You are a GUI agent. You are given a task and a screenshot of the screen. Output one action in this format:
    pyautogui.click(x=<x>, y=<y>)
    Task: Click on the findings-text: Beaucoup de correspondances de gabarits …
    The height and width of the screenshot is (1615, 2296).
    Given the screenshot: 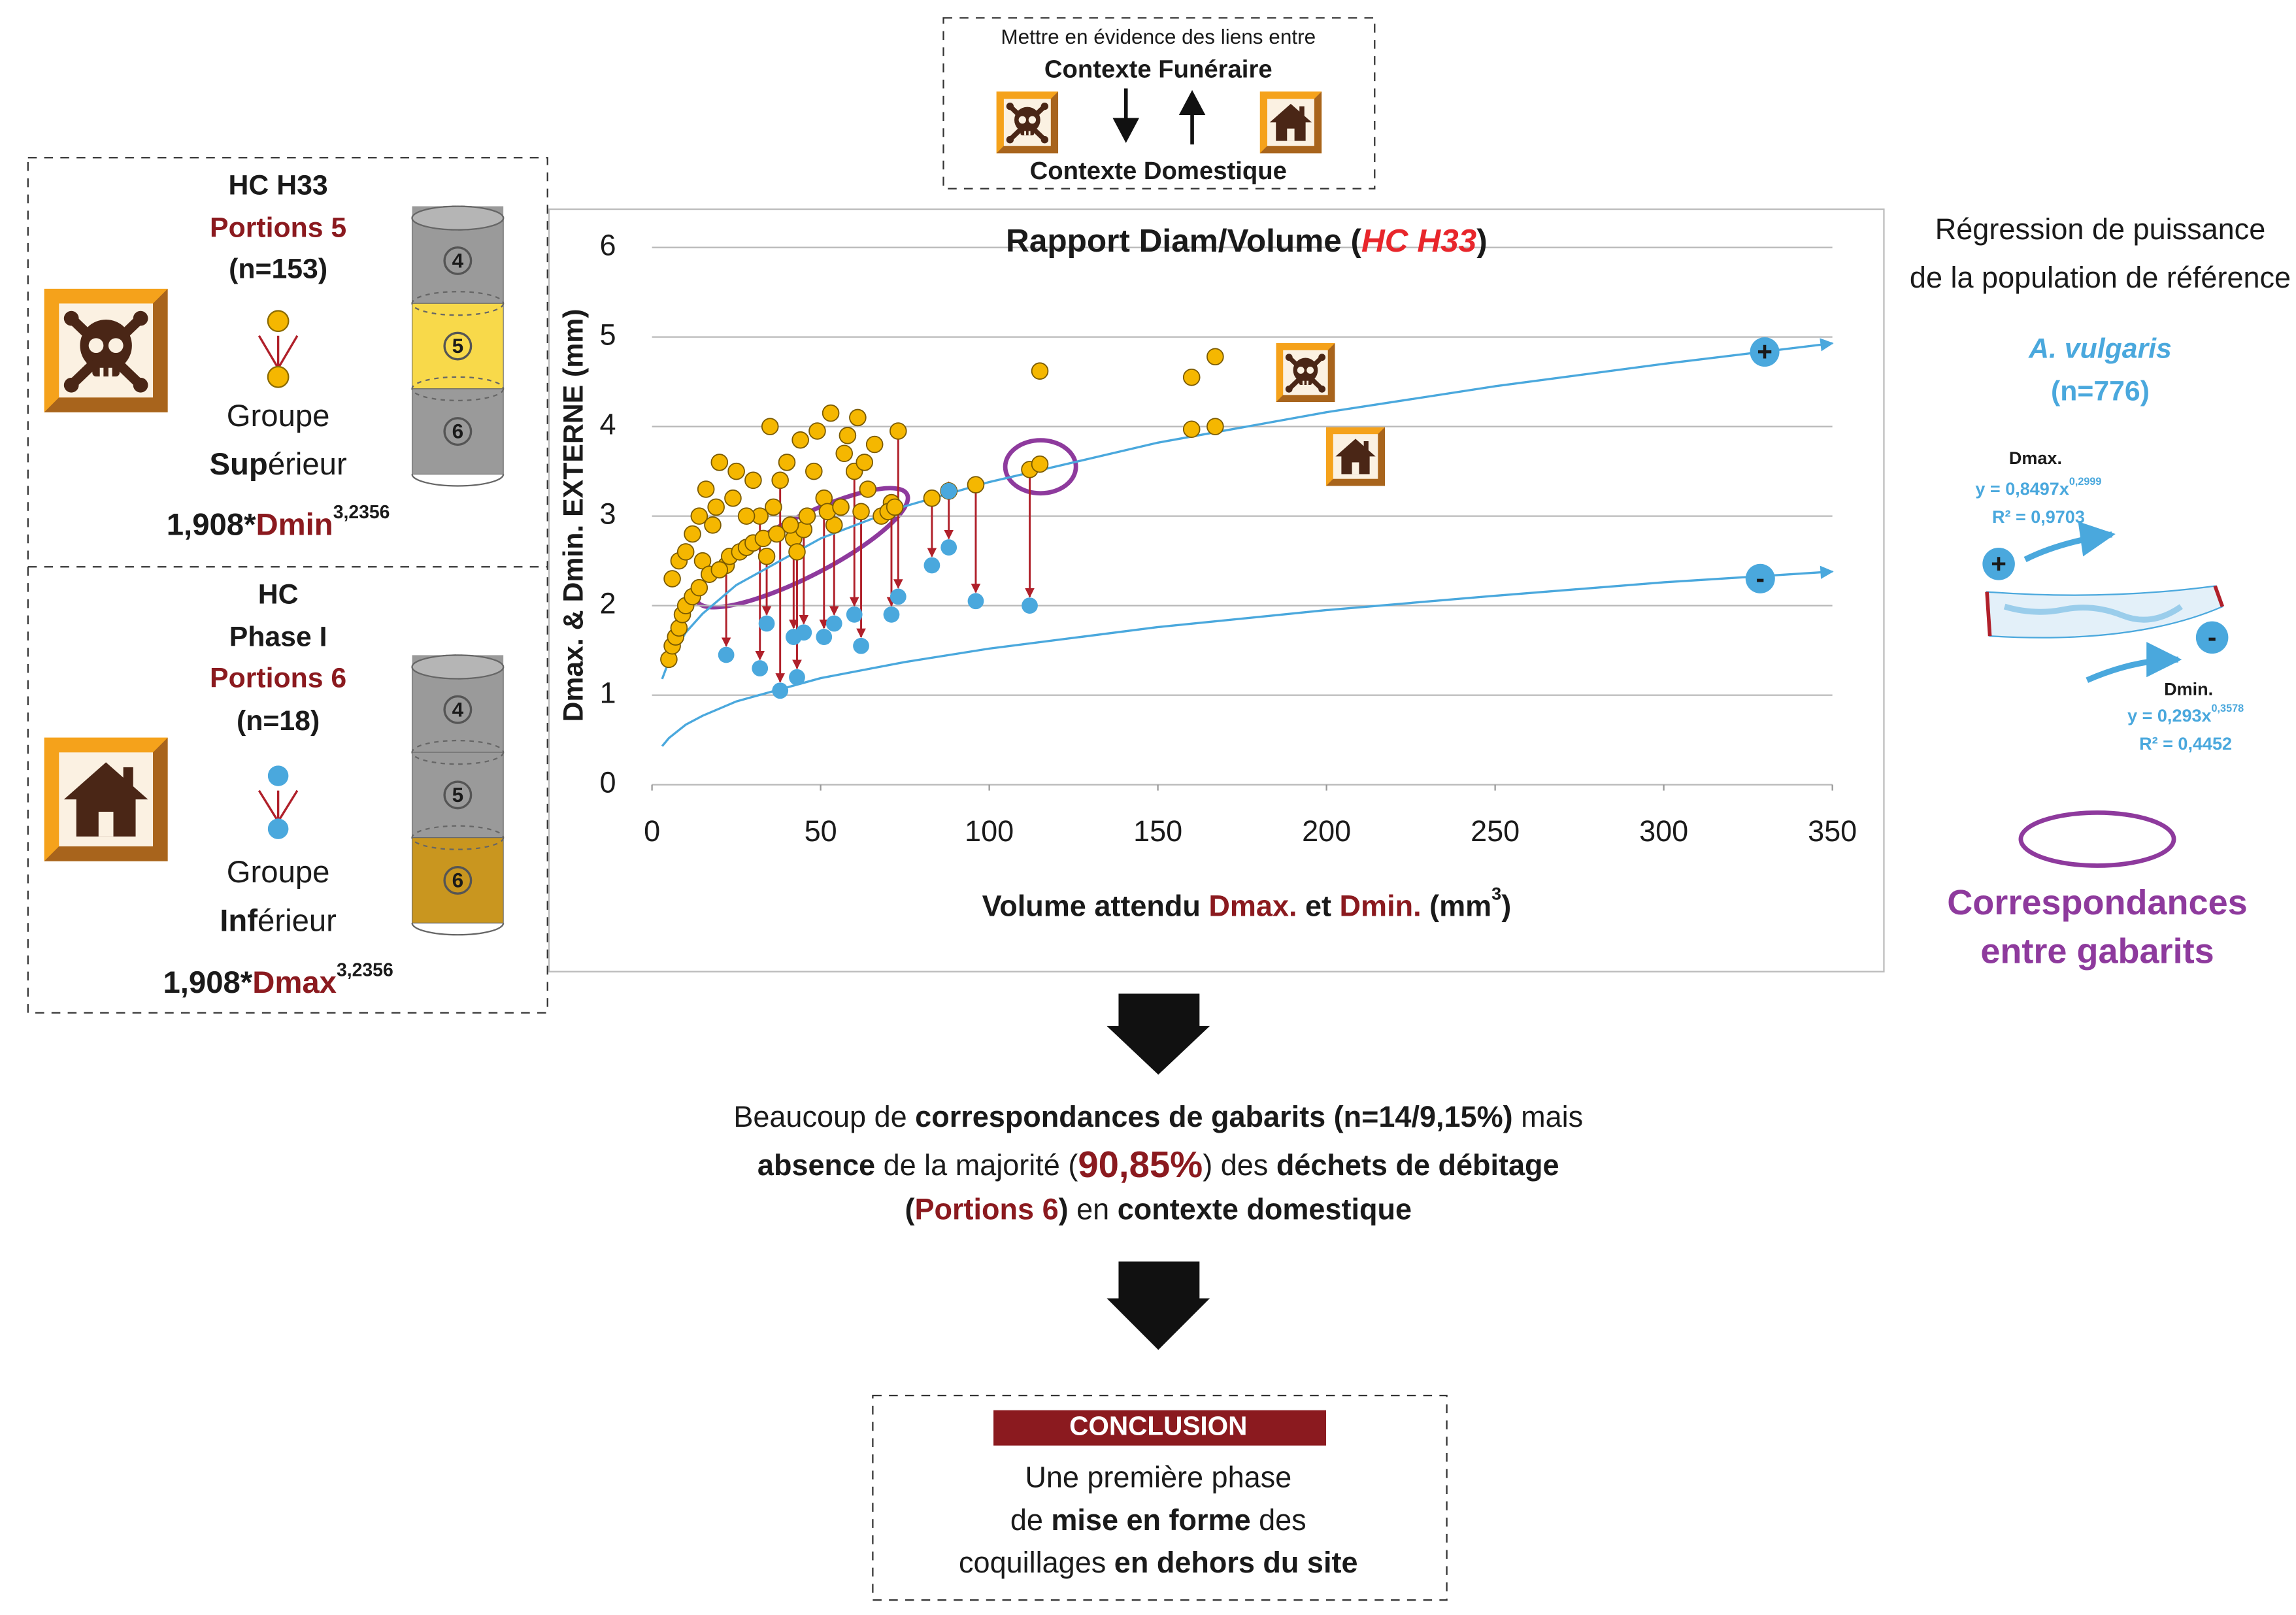 What is the action you would take?
    pyautogui.click(x=1158, y=1116)
    